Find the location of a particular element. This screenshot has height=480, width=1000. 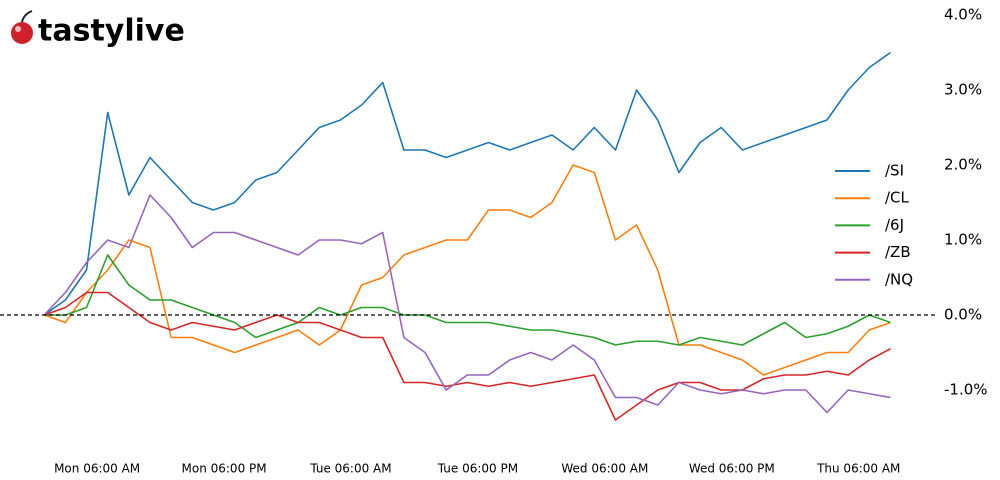

x-tick-label: Tue 06:00 AM is located at coordinates (350, 469).